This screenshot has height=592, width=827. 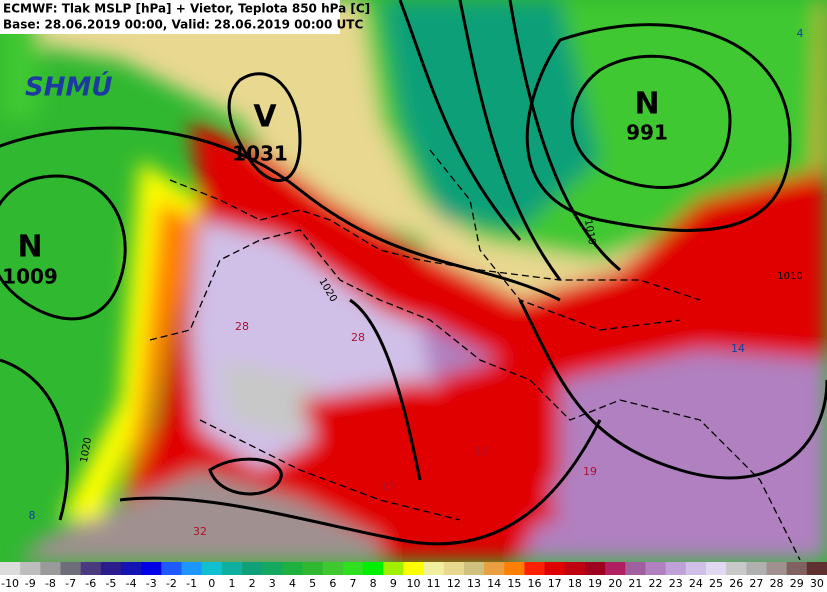 I want to click on scale-tick-label: 28, so click(x=777, y=583).